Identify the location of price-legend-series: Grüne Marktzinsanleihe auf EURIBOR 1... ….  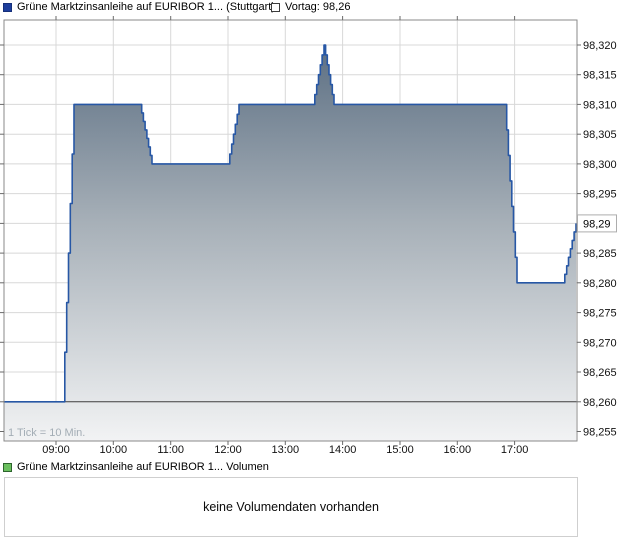
(139, 7).